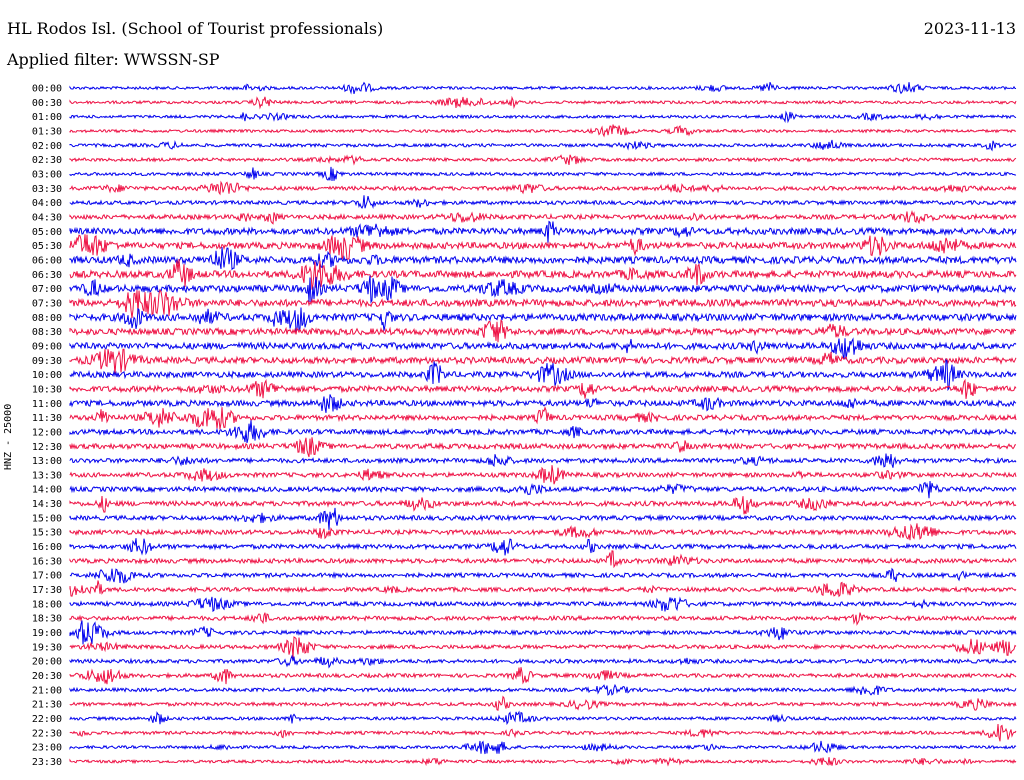  Describe the element at coordinates (47, 547) in the screenshot. I see `time-tick-label: 16:00` at that location.